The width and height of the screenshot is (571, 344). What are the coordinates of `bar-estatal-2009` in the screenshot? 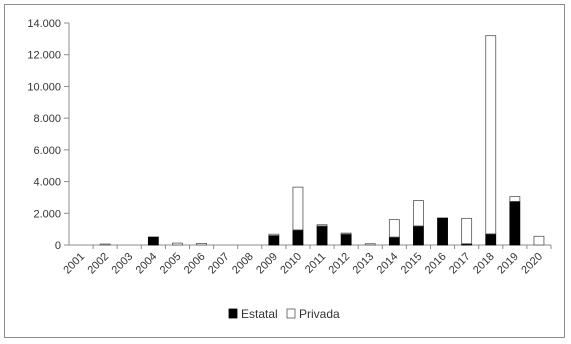 It's located at (274, 240).